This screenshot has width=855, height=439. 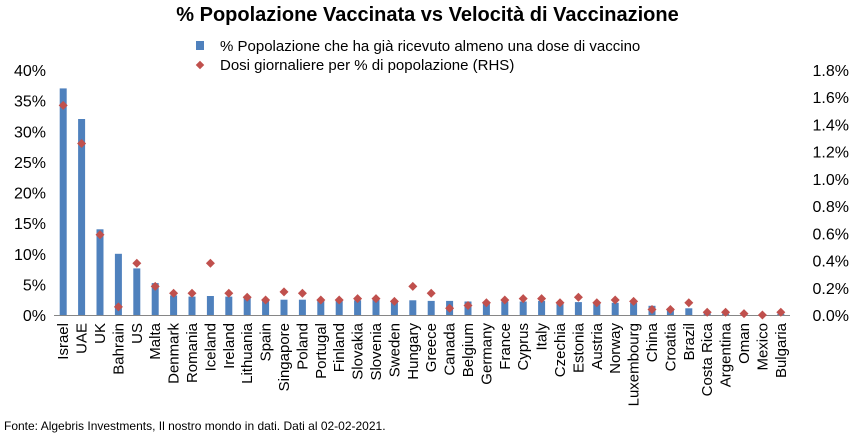 What do you see at coordinates (578, 347) in the screenshot?
I see `x-tick-label: Estonia` at bounding box center [578, 347].